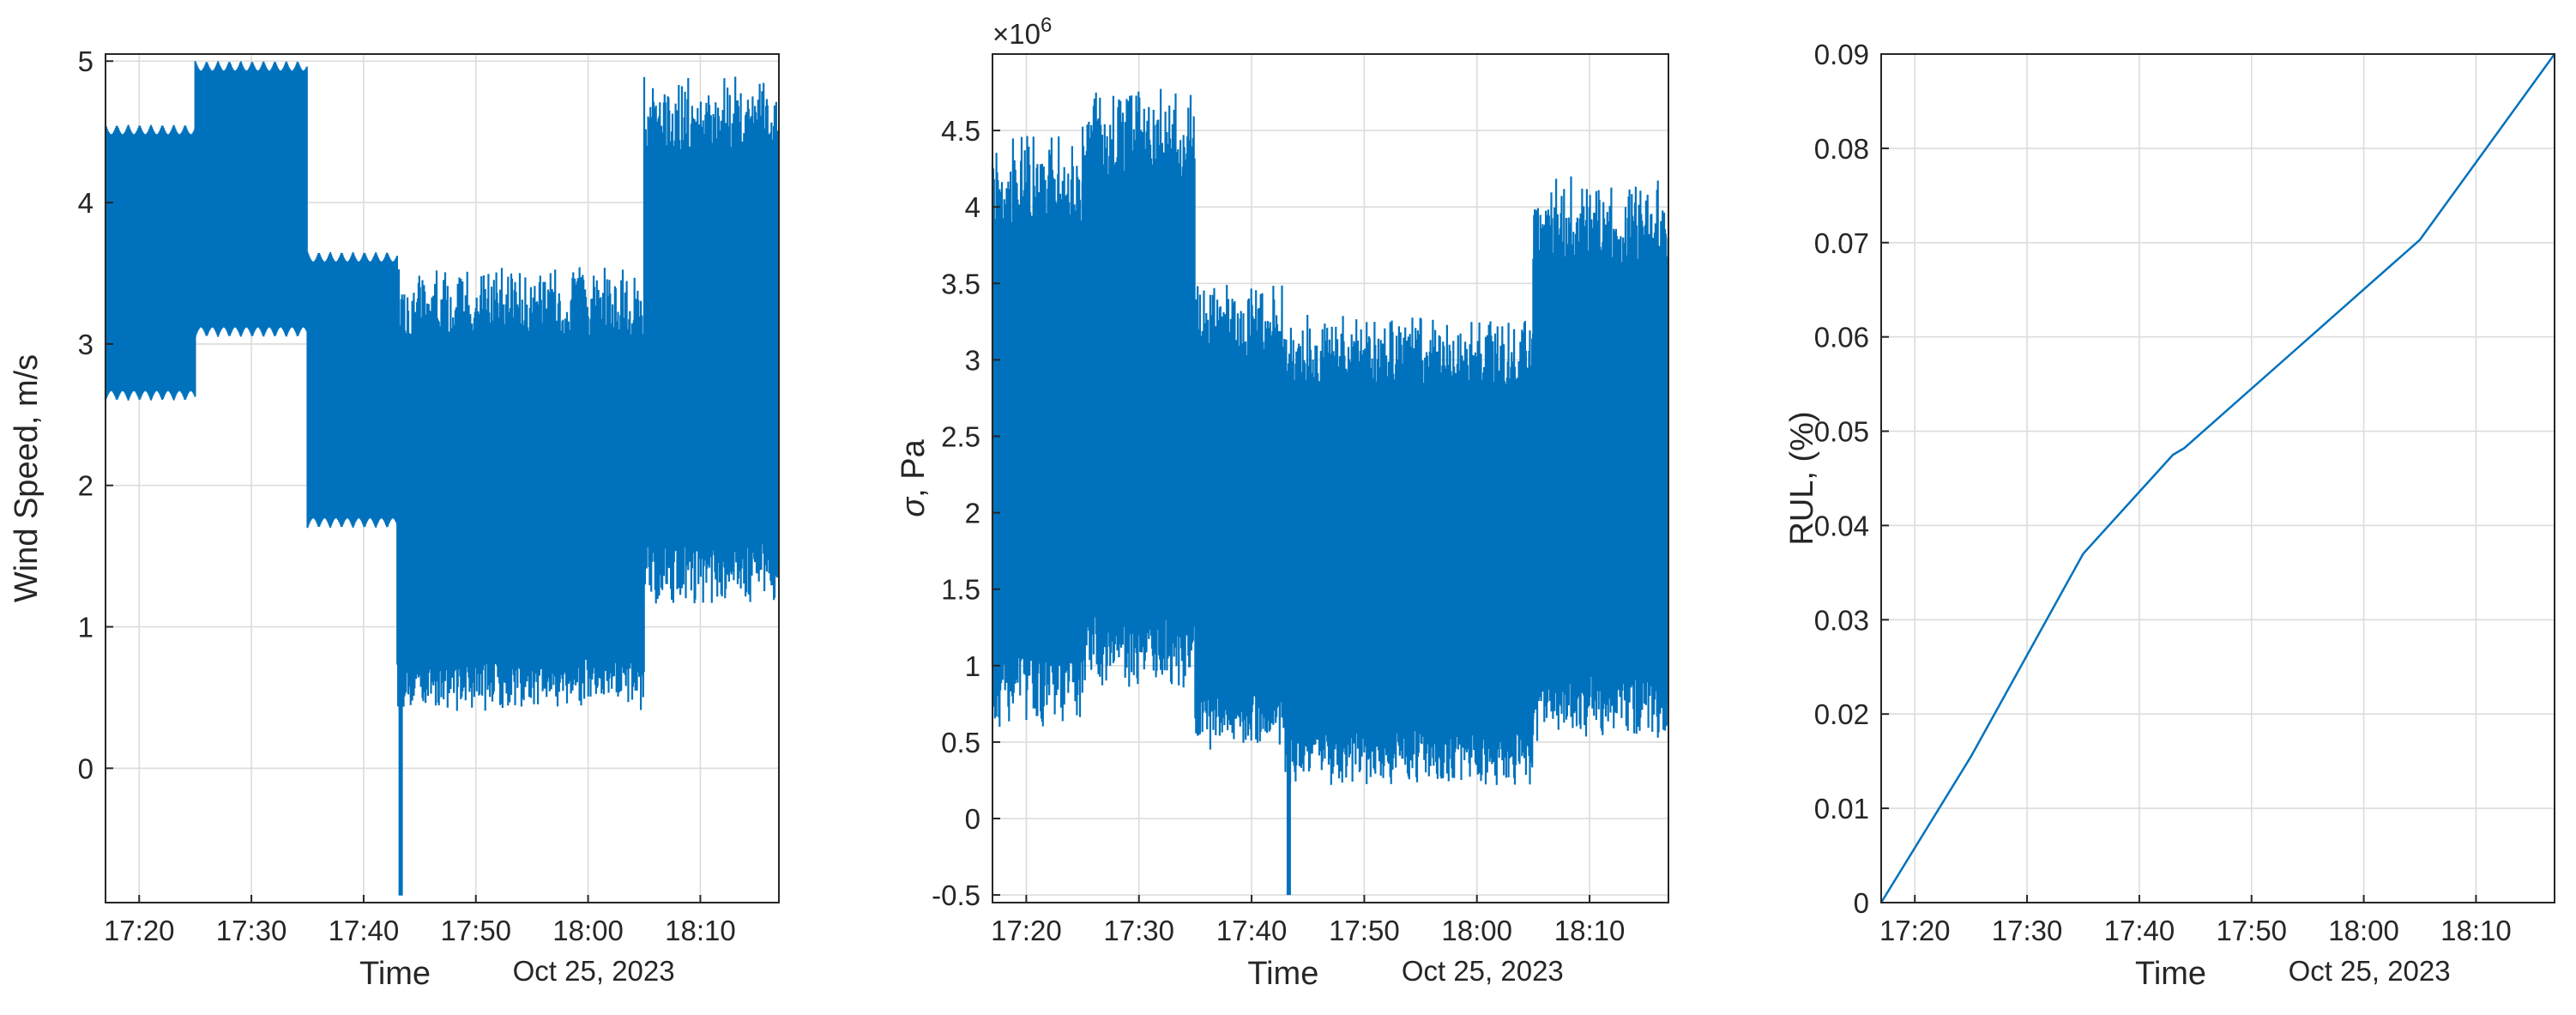  What do you see at coordinates (960, 743) in the screenshot?
I see `stress-y-tick-label: 0.5` at bounding box center [960, 743].